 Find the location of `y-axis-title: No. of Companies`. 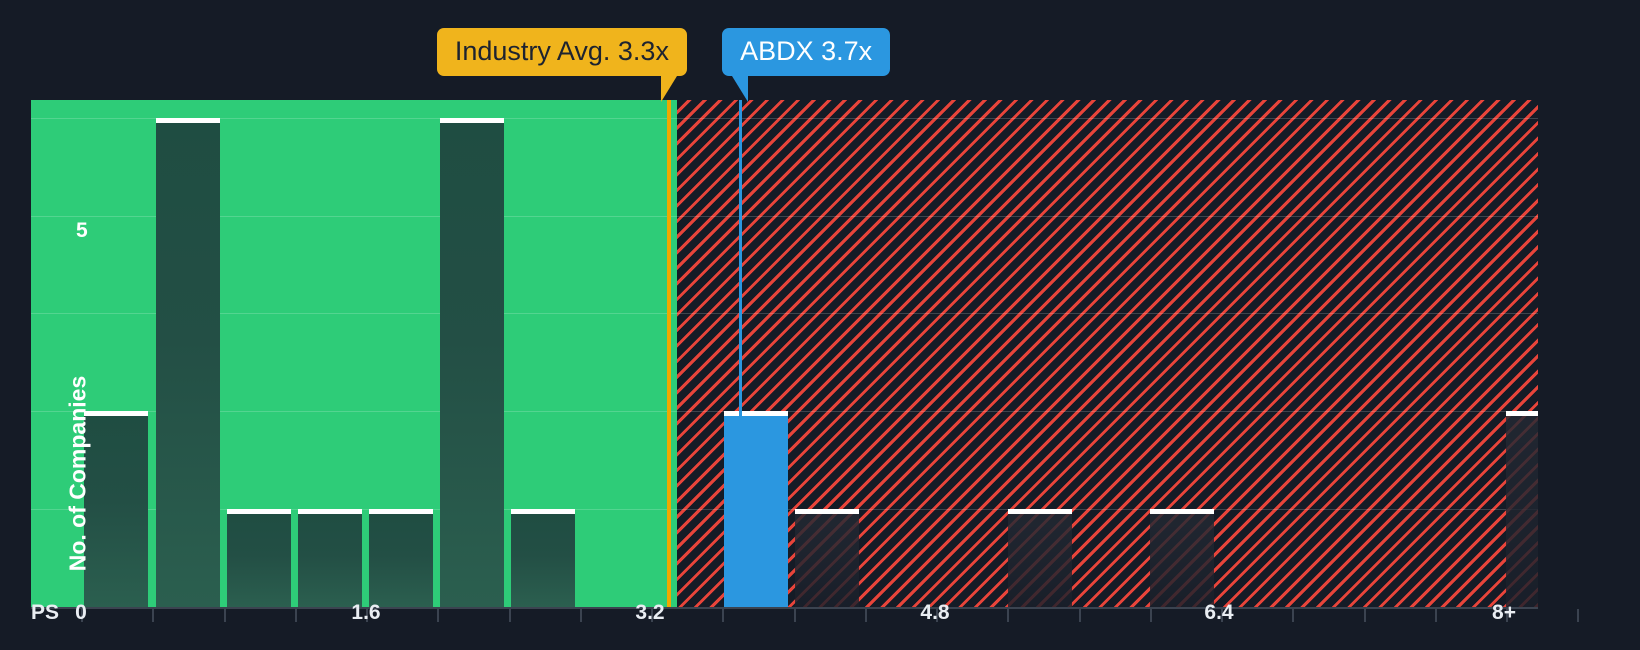

y-axis-title: No. of Companies is located at coordinates (77, 473).